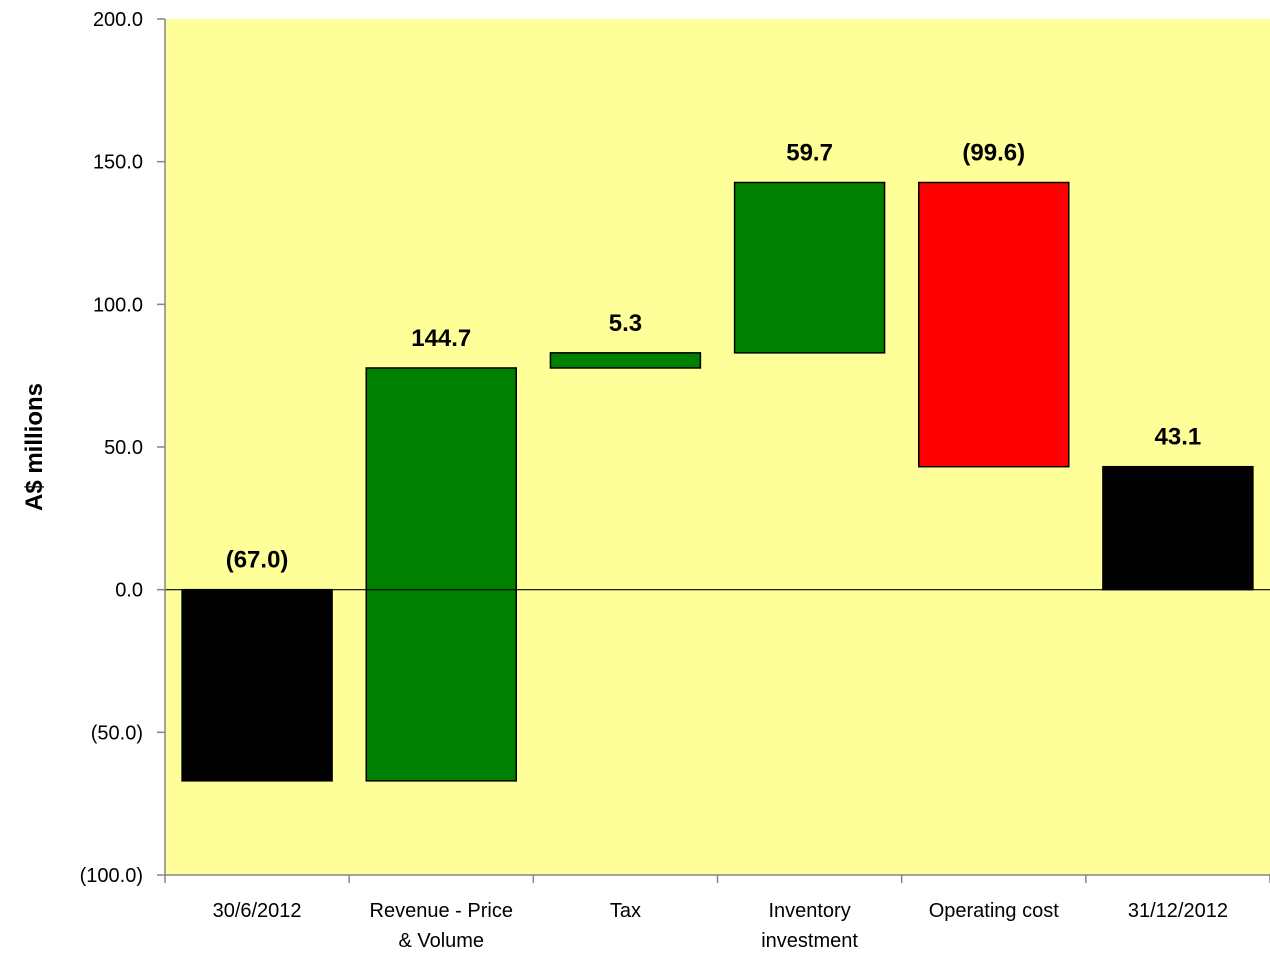 This screenshot has height=953, width=1270. I want to click on data-label-0: (67.0), so click(257, 560).